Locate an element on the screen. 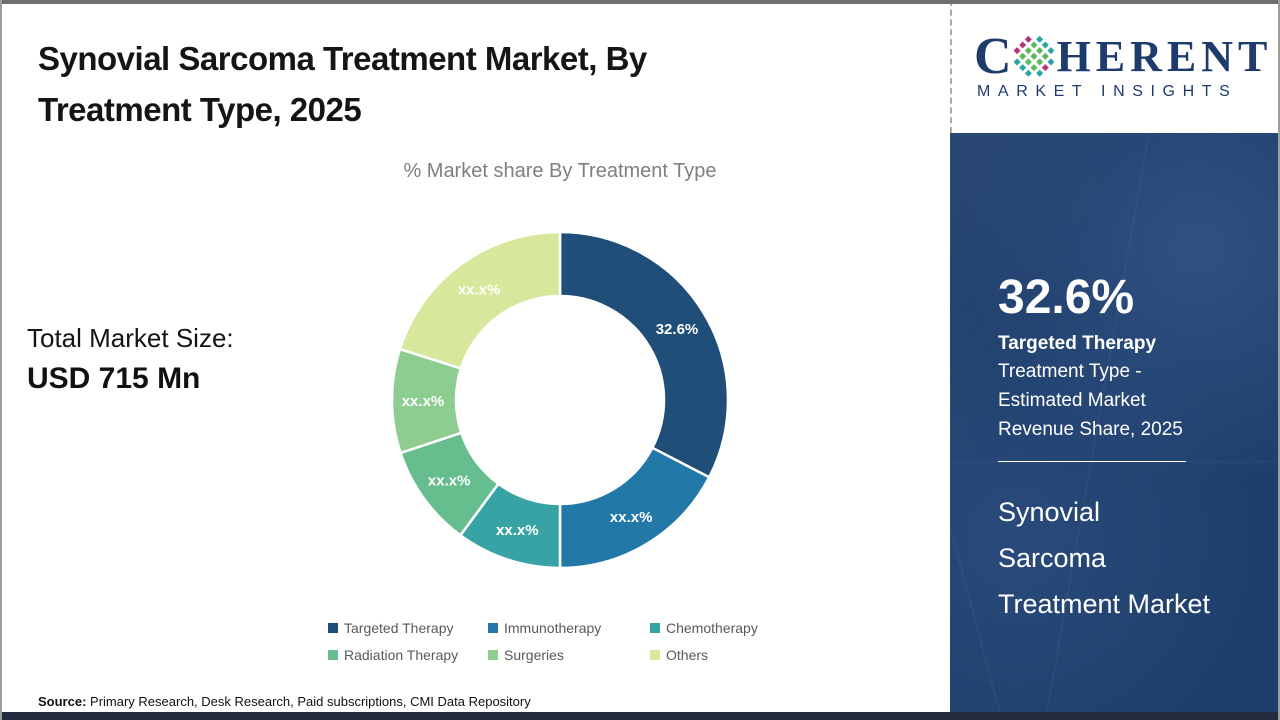 This screenshot has width=1280, height=720. legend-label: Others is located at coordinates (687, 655).